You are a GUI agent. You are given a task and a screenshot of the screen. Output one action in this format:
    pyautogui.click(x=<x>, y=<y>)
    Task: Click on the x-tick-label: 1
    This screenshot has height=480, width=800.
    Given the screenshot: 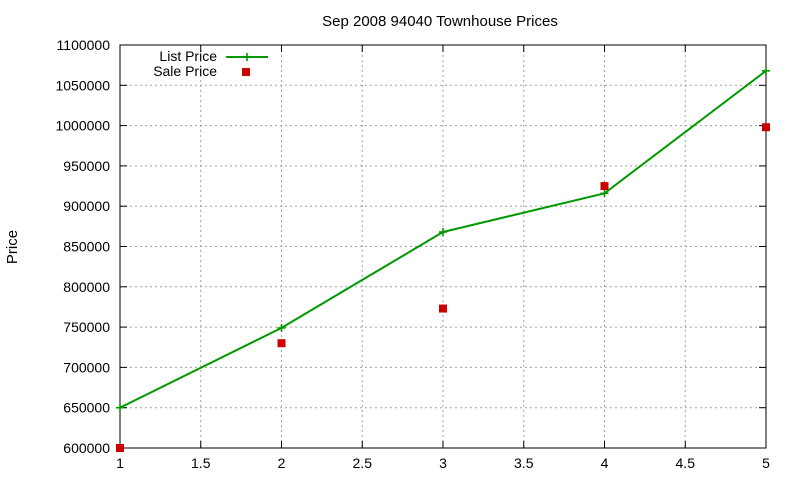 What is the action you would take?
    pyautogui.click(x=120, y=463)
    